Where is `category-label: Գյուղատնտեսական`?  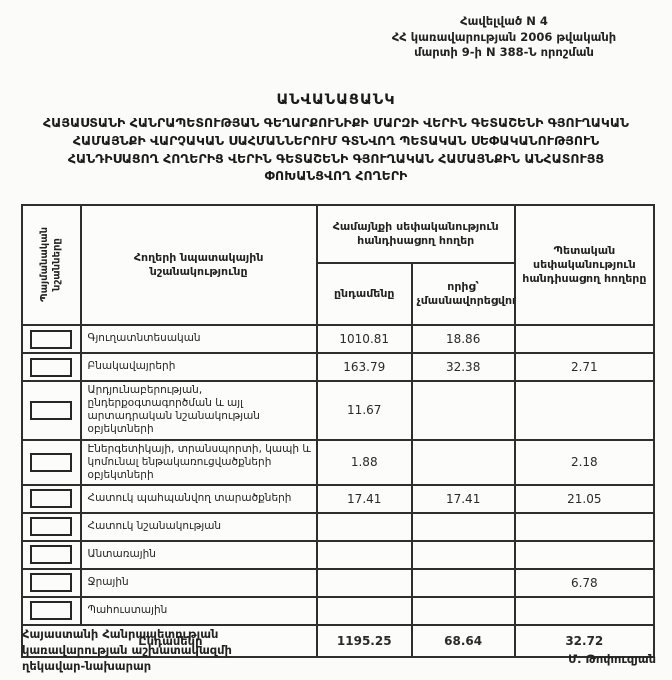 category-label: Գյուղատնտեսական is located at coordinates (198, 339).